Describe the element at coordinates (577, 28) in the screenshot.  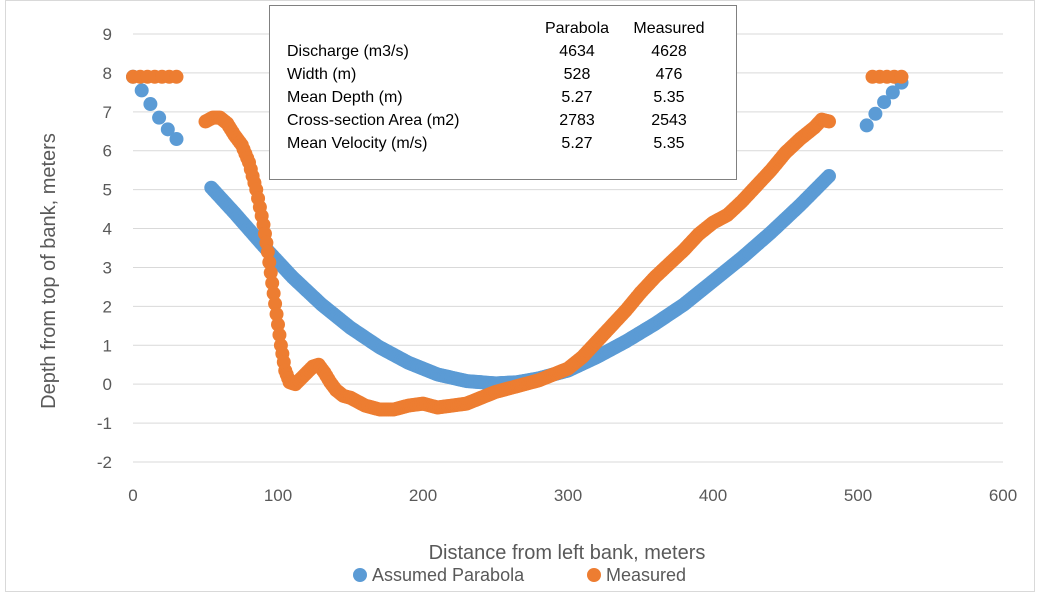
I see `table-header: Parabola` at that location.